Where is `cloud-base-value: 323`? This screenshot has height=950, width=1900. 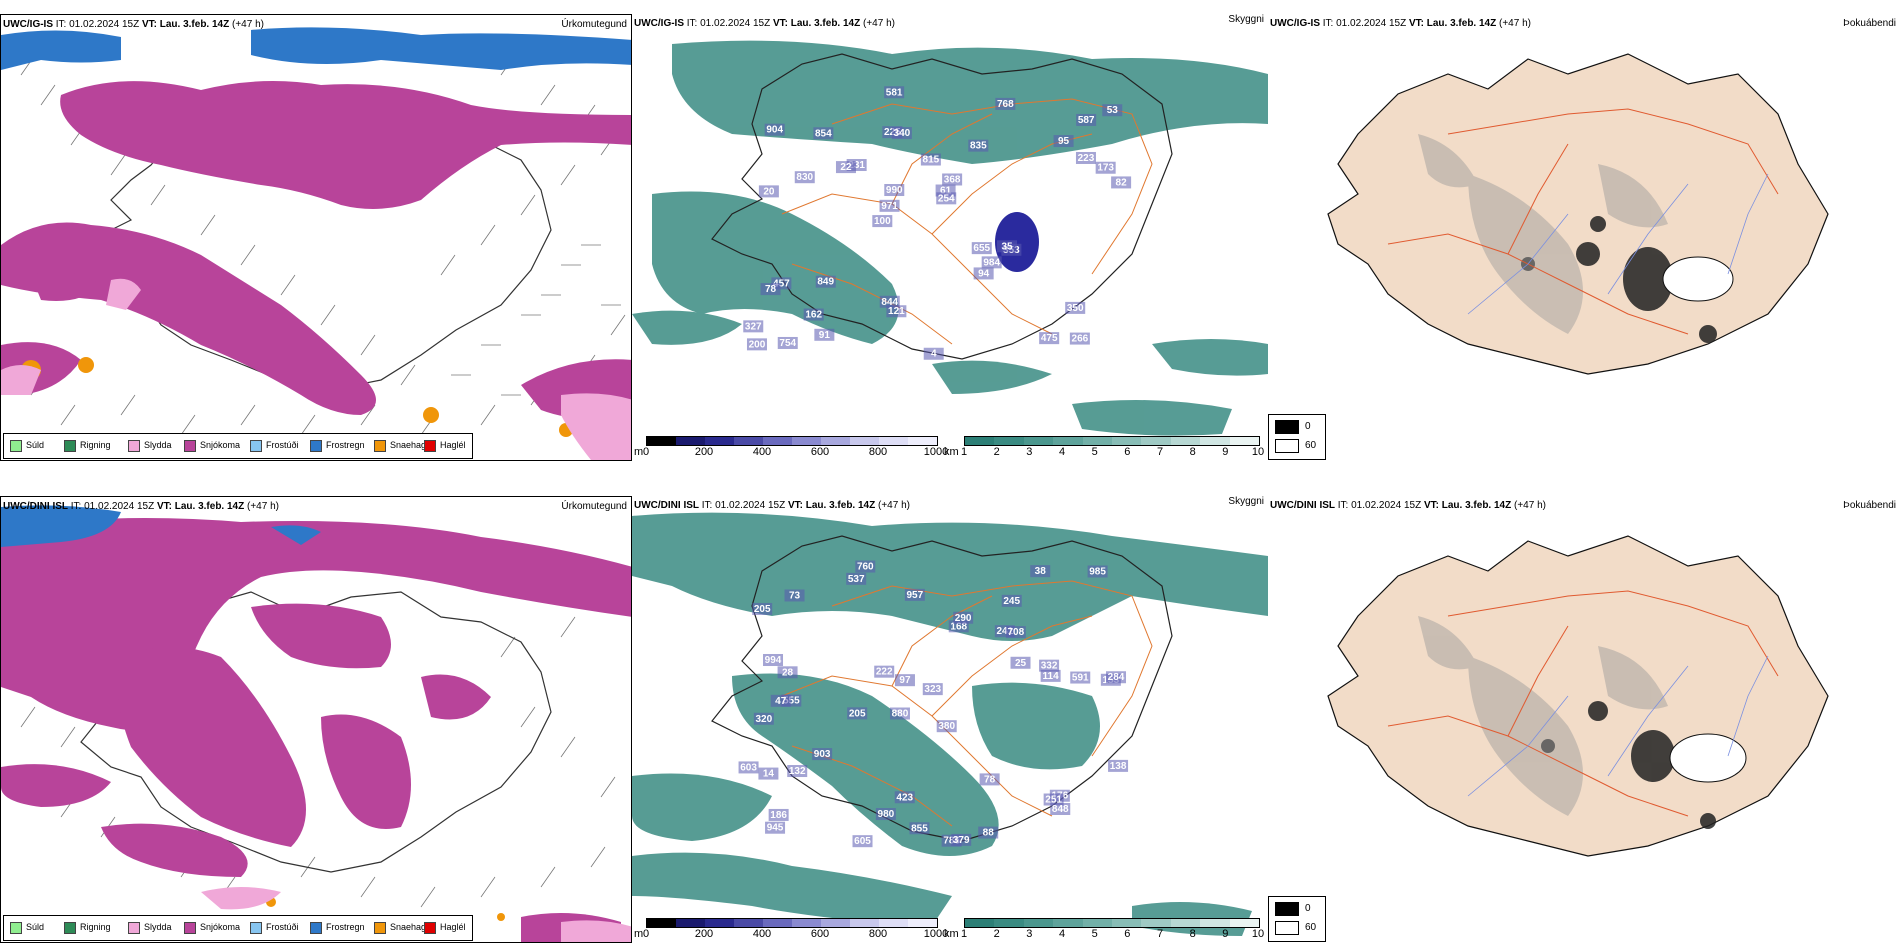 cloud-base-value: 323 is located at coordinates (932, 689).